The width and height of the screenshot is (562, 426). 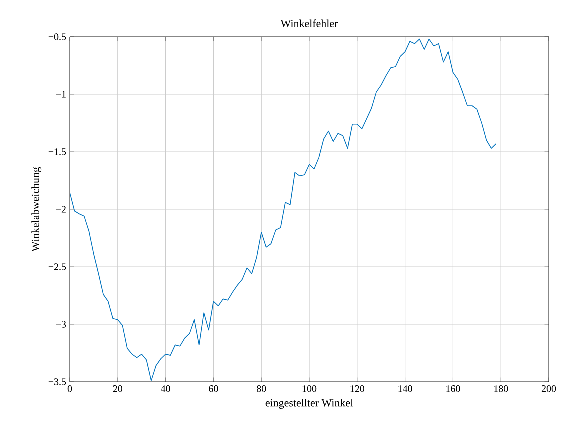 What do you see at coordinates (261, 389) in the screenshot?
I see `x-tick-label: 80` at bounding box center [261, 389].